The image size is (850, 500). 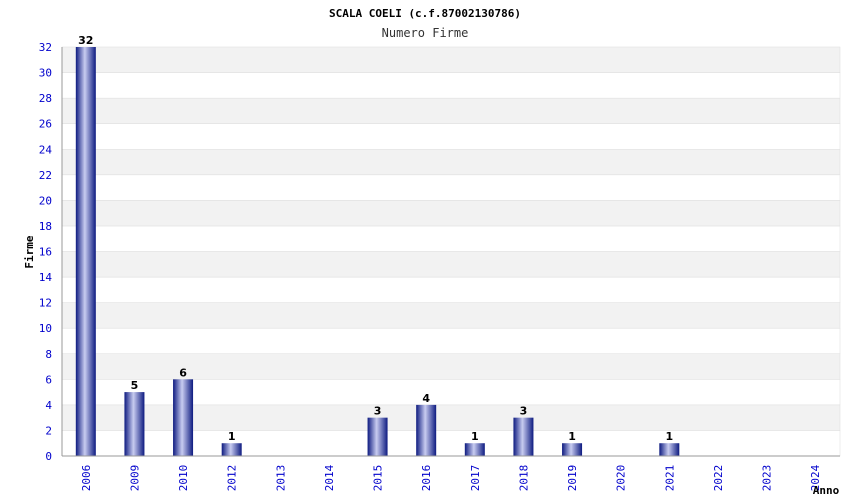 What do you see at coordinates (232, 478) in the screenshot?
I see `x-tick-label: 2012` at bounding box center [232, 478].